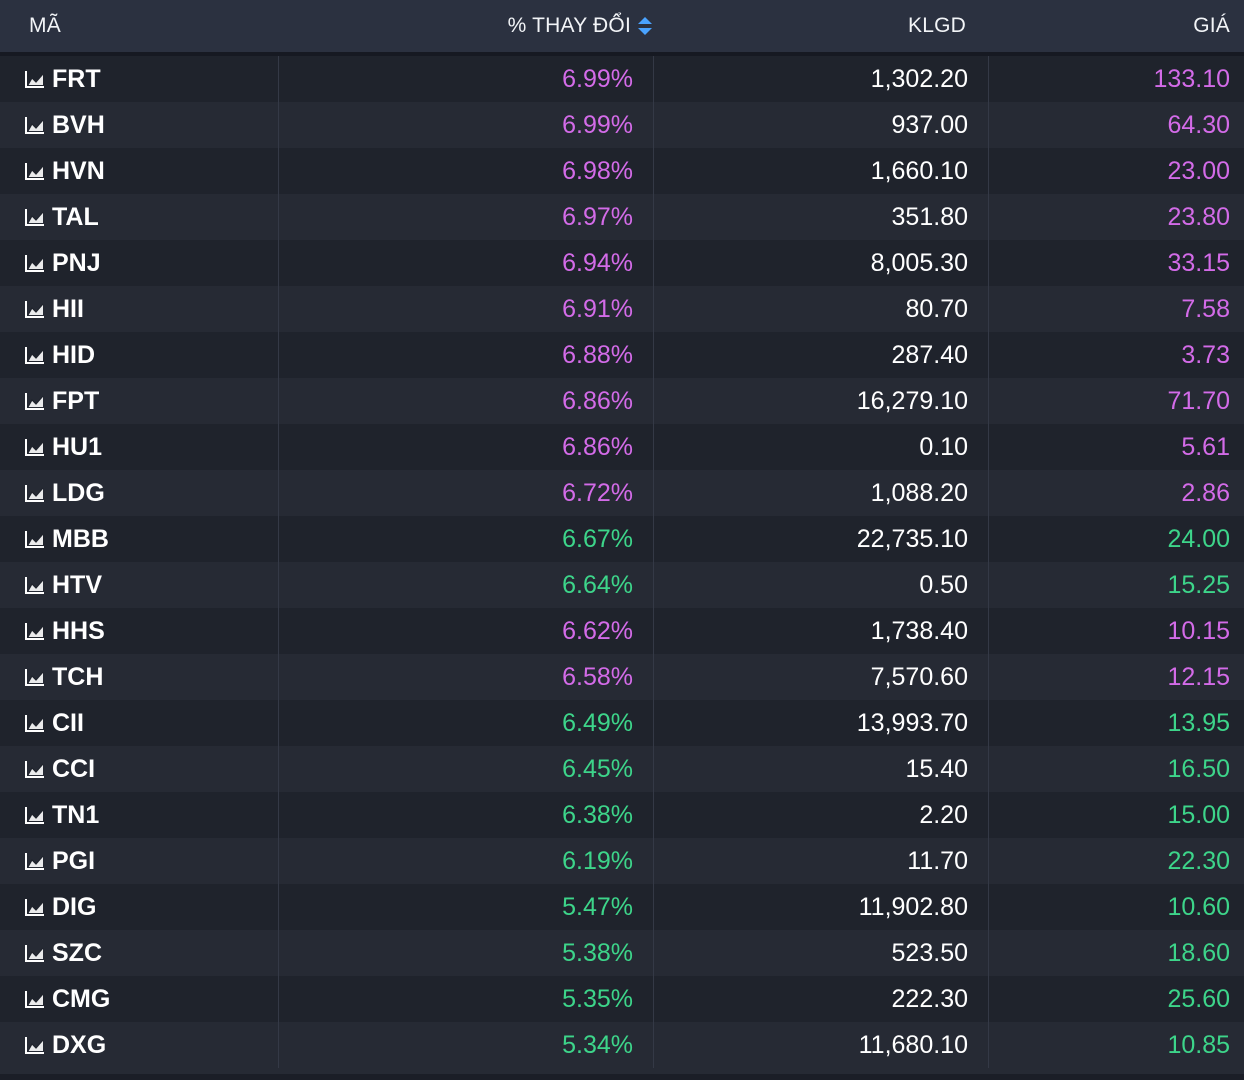  I want to click on table-row: TN1 6.38% 2.20 15.00, so click(622, 815).